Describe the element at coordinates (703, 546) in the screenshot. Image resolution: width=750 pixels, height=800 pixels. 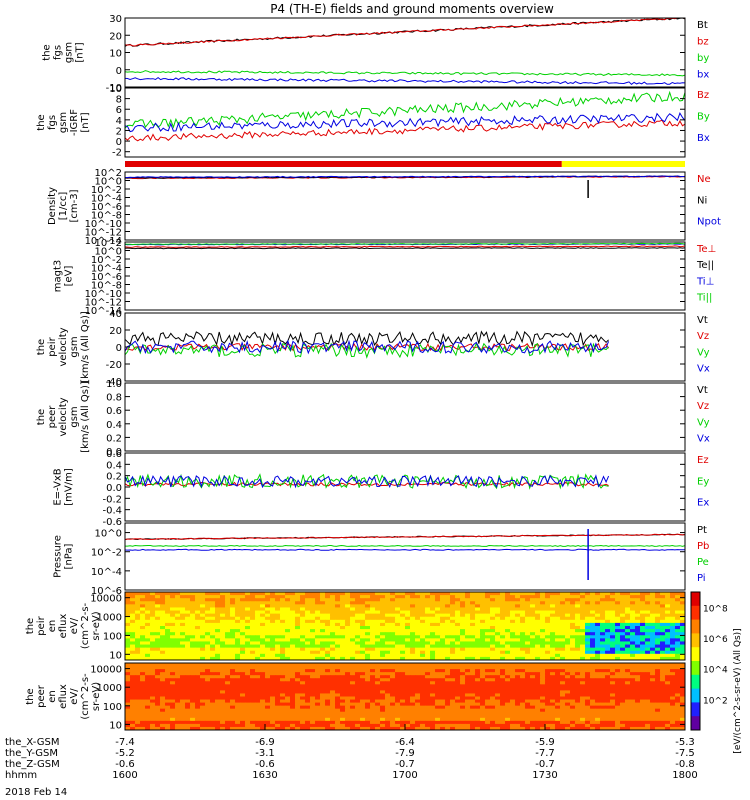
I see `legend-entry: Pb` at that location.